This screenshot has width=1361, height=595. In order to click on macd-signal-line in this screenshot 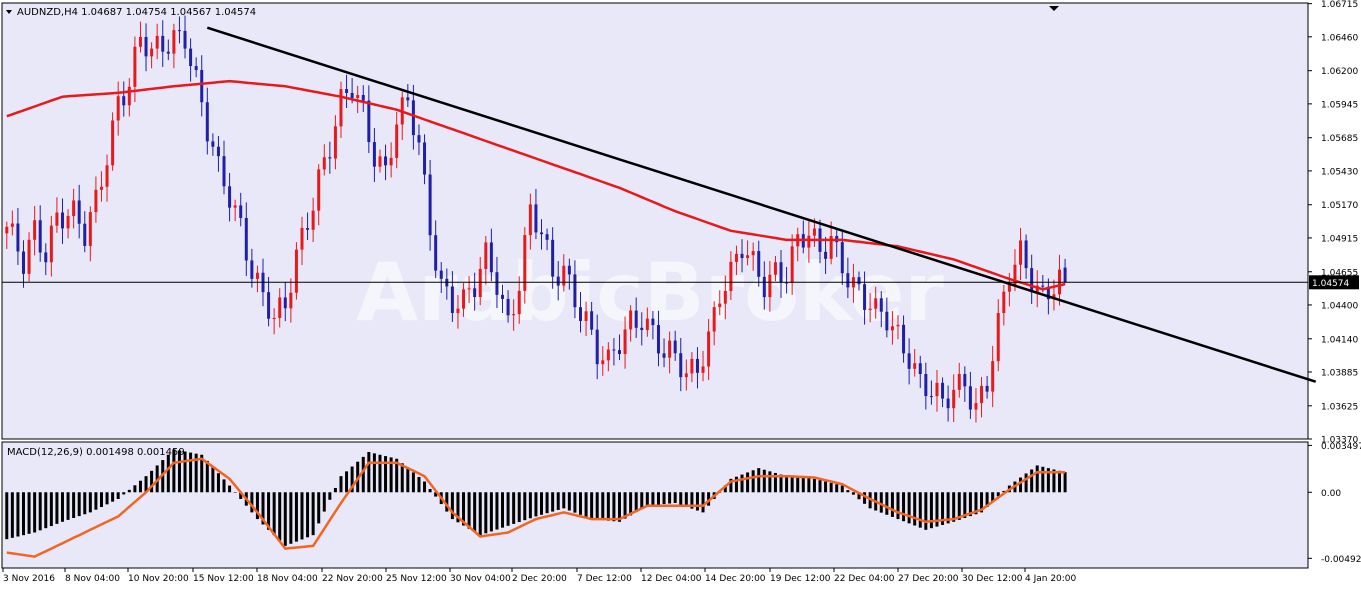, I will do `click(536, 507)`.